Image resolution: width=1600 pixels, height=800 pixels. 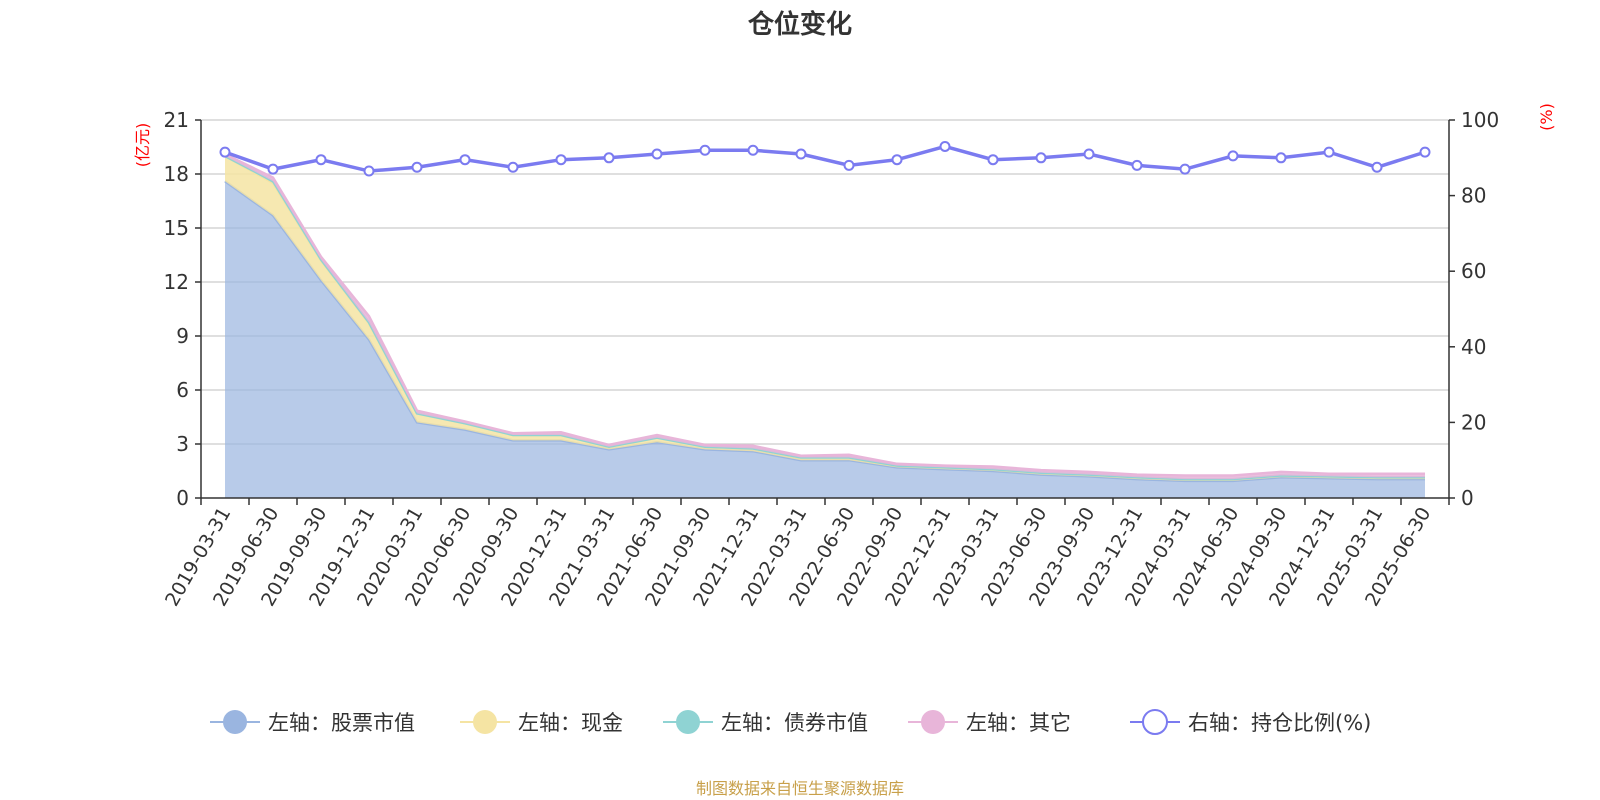 What do you see at coordinates (182, 444) in the screenshot?
I see `left-tick-label: 3` at bounding box center [182, 444].